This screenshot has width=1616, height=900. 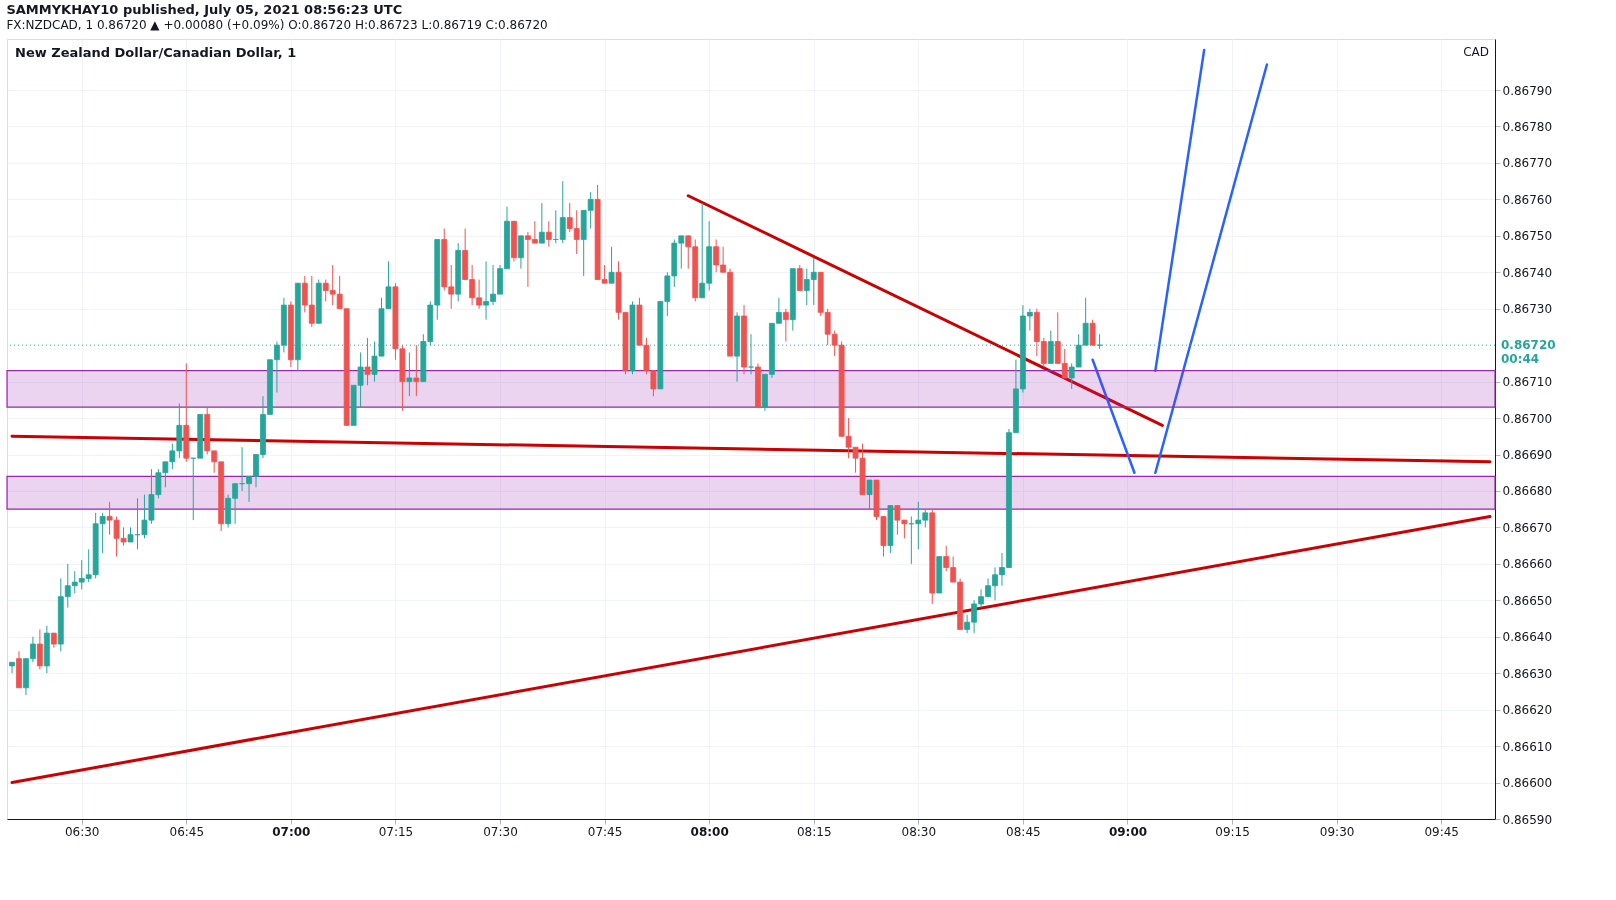 What do you see at coordinates (709, 831) in the screenshot?
I see `x-tick-label: 08:00` at bounding box center [709, 831].